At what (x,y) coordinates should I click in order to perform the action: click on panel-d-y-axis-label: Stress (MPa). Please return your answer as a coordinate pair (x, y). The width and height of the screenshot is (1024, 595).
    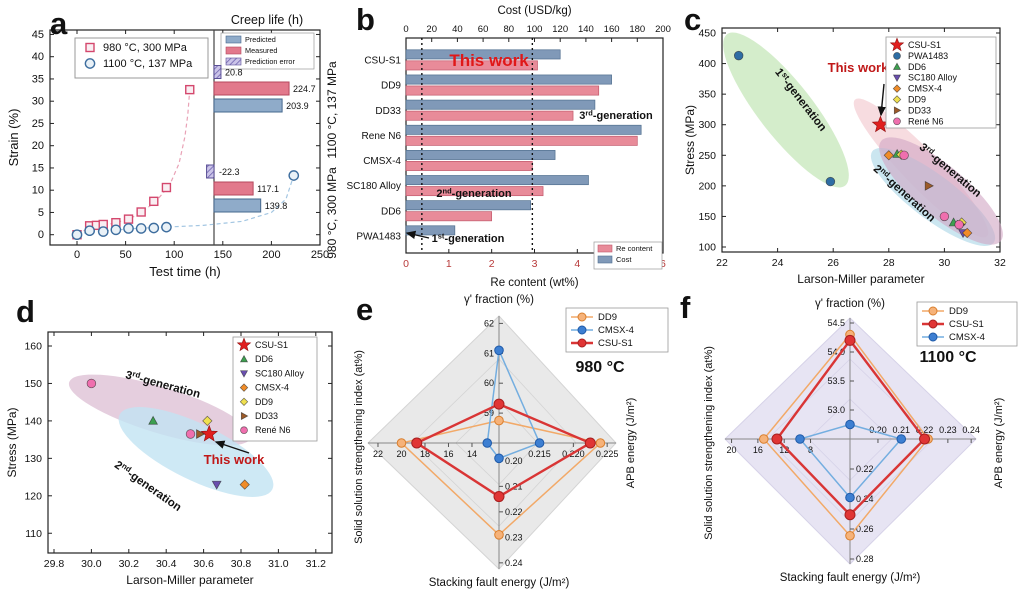
    Looking at the image, I should click on (12, 442).